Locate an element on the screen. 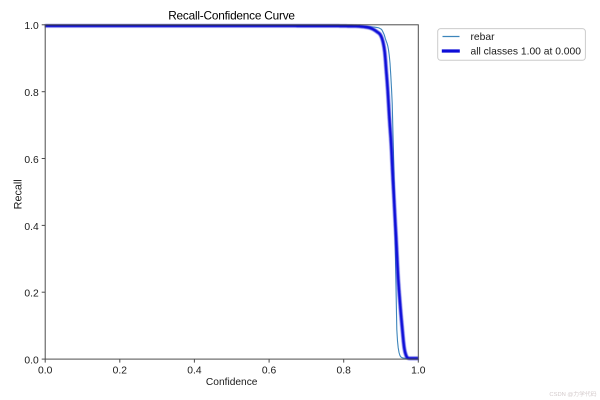  svg-text: Recall is located at coordinates (19, 194).